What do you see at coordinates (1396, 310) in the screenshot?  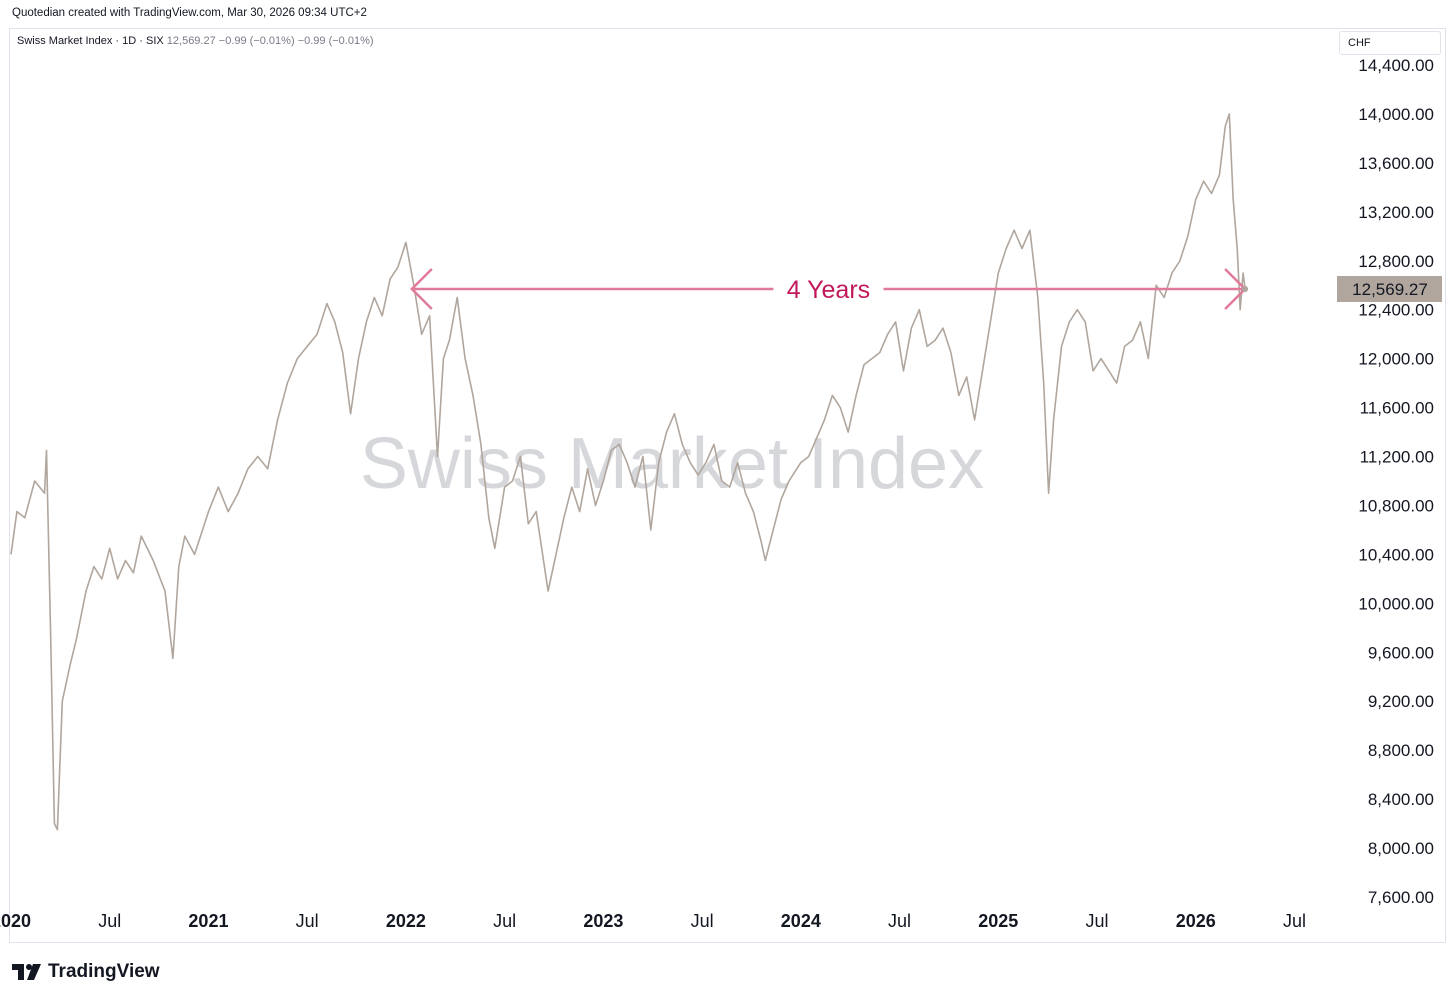 I see `y-tick-label: 12,400.00` at bounding box center [1396, 310].